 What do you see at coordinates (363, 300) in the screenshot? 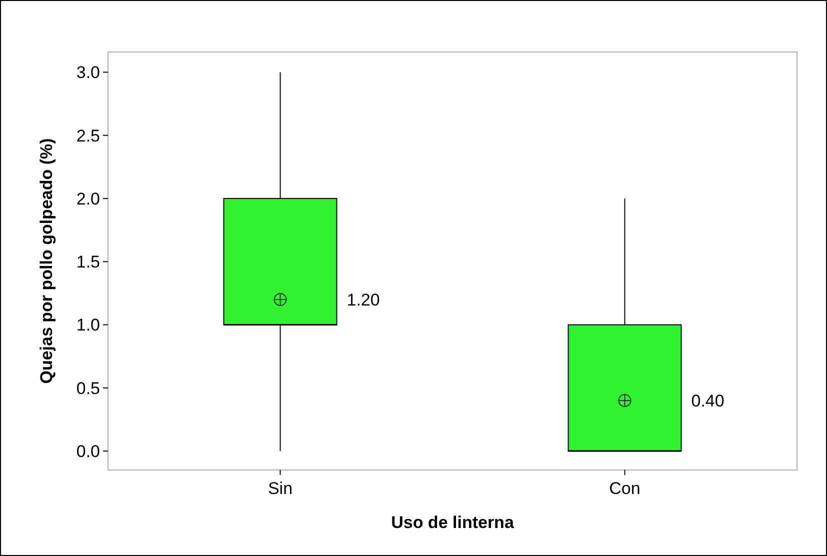
I see `text: 1.20` at bounding box center [363, 300].